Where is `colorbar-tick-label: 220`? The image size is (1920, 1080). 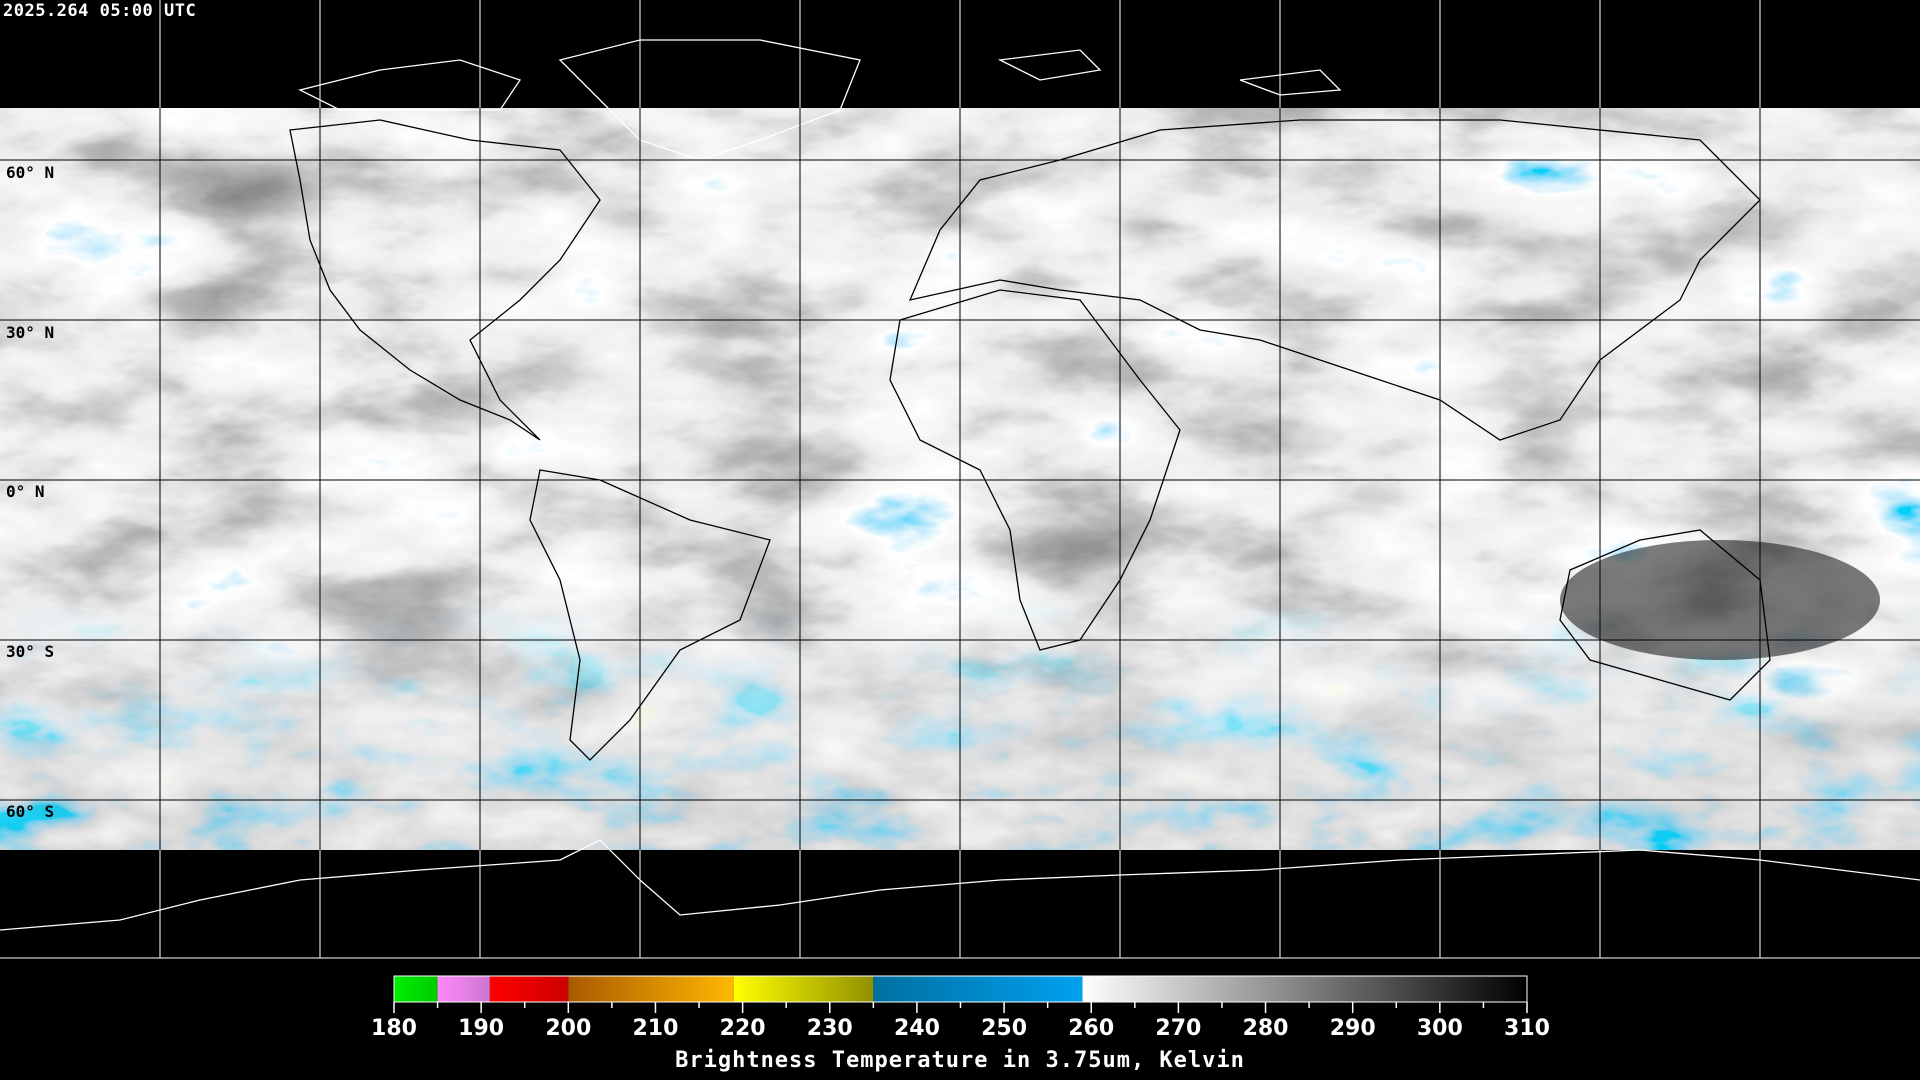 colorbar-tick-label: 220 is located at coordinates (743, 1028).